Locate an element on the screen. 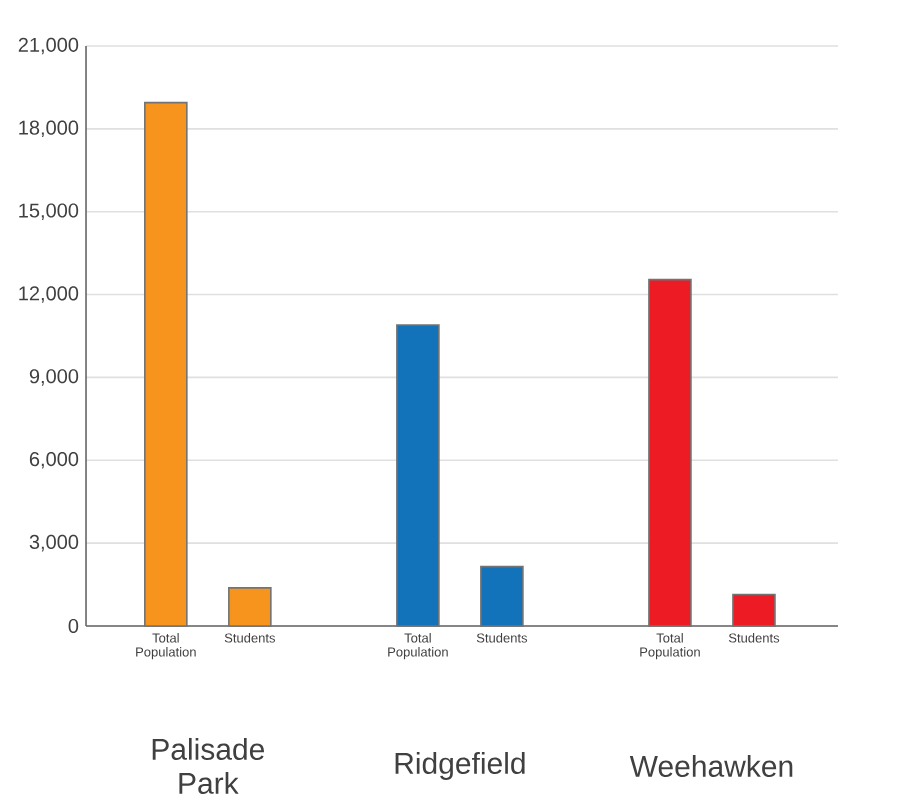 Image resolution: width=916 pixels, height=808 pixels. y-tick-label: 9,000 is located at coordinates (54, 377).